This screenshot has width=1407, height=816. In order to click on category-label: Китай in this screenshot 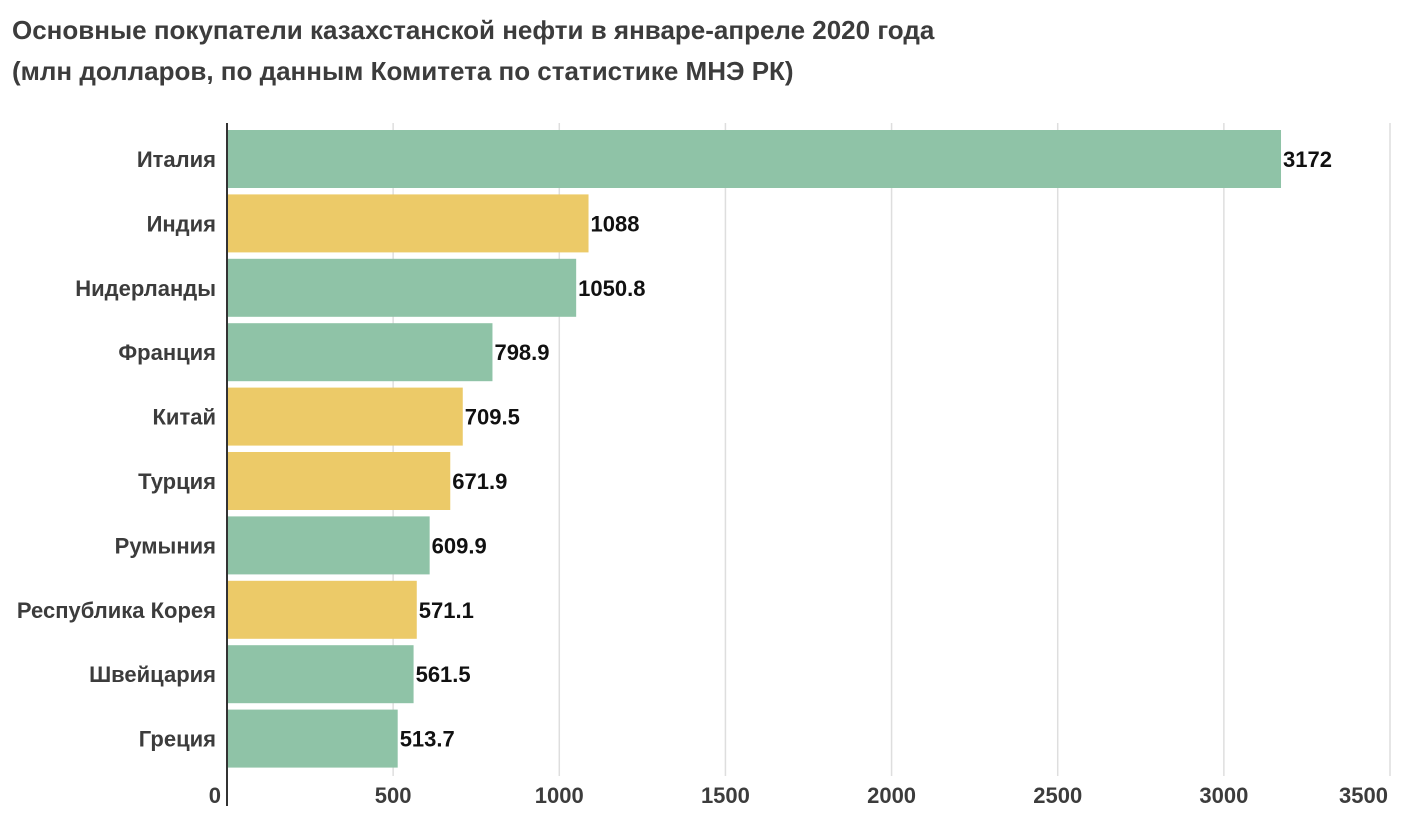, I will do `click(185, 417)`.